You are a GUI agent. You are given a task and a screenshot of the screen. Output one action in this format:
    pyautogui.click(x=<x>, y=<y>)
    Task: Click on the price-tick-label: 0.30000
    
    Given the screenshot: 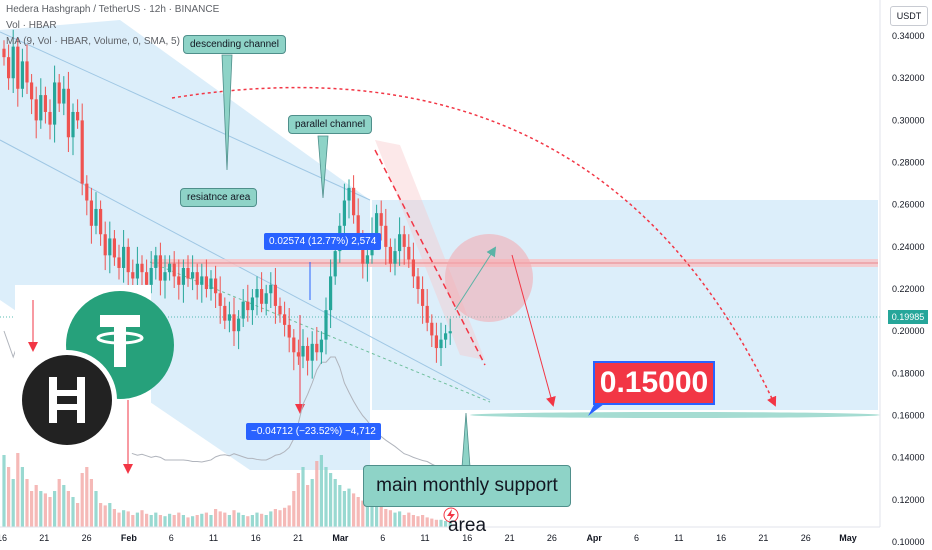 What is the action you would take?
    pyautogui.click(x=908, y=120)
    